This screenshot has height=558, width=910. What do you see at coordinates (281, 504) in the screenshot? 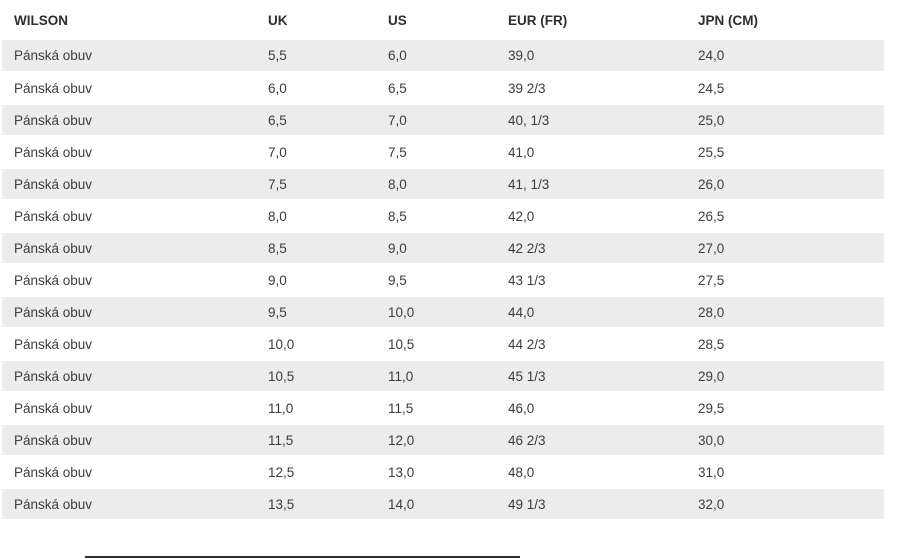
I see `table-cell: 13,5` at bounding box center [281, 504].